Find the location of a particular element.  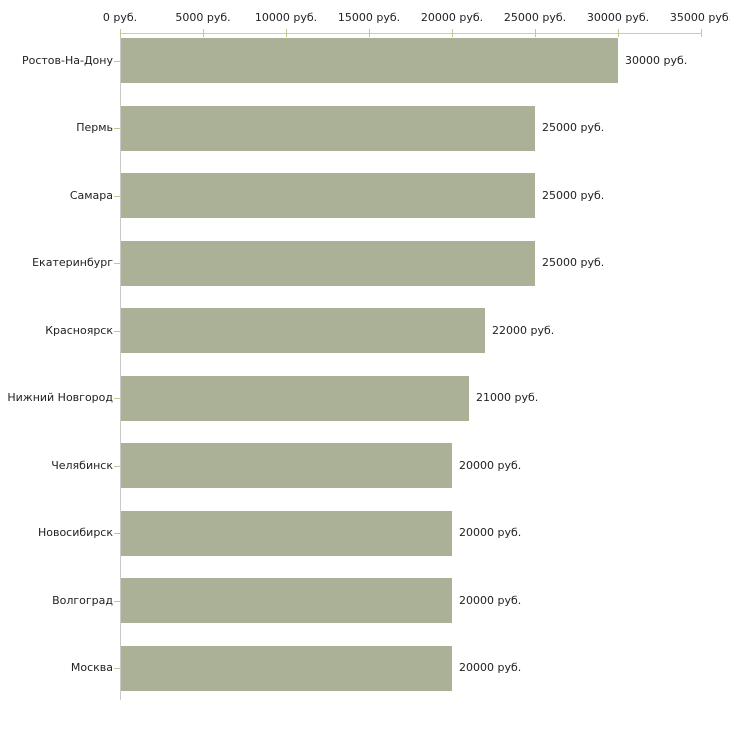

x-tick-label: 35000 руб. is located at coordinates (699, 17).